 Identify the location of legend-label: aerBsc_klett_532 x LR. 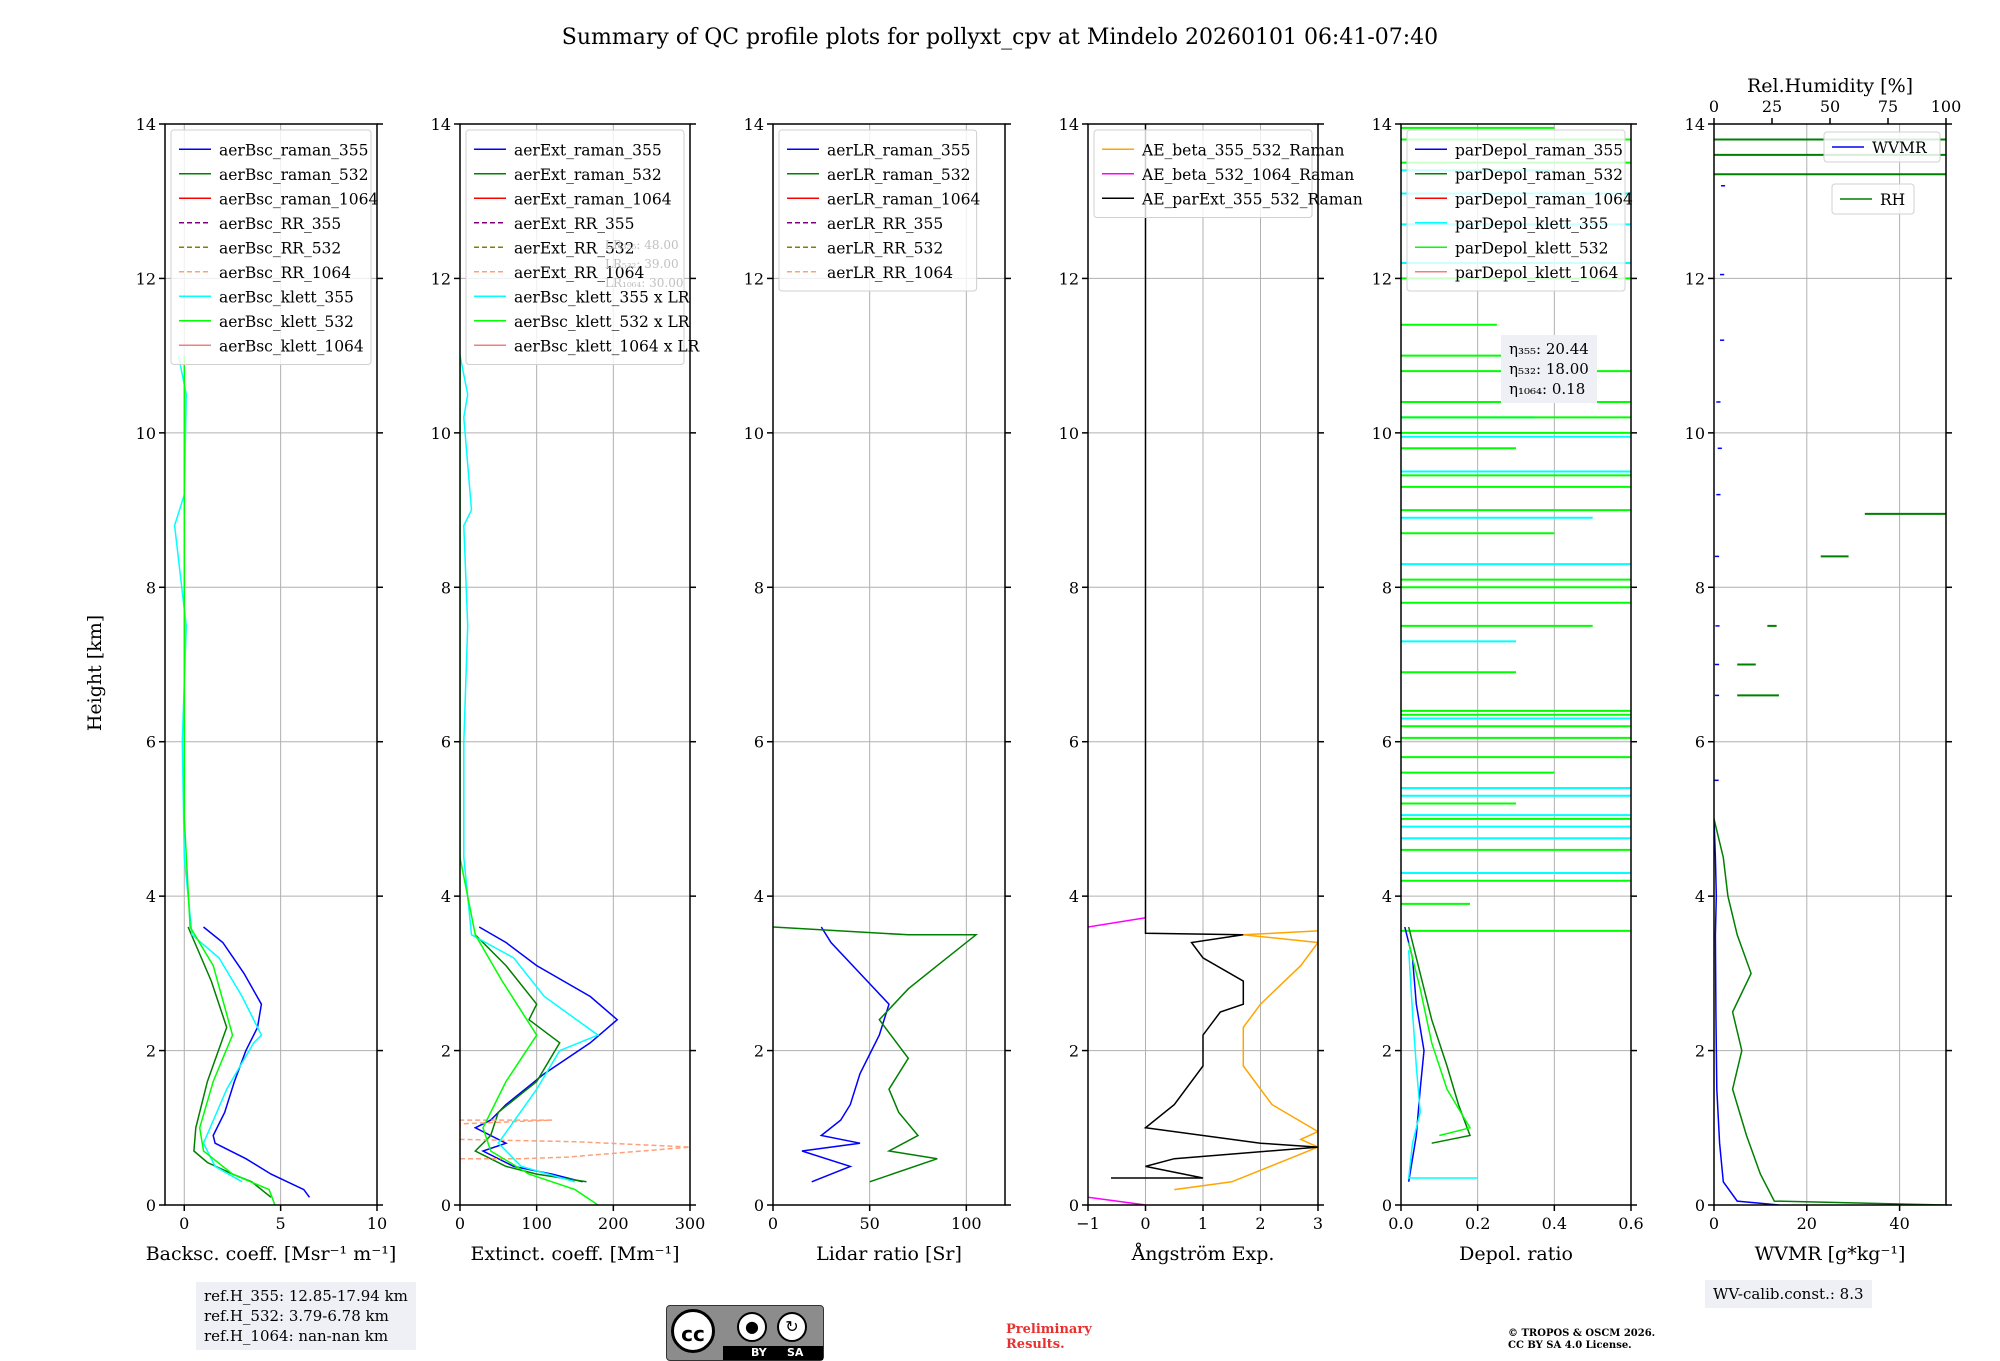
(602, 322).